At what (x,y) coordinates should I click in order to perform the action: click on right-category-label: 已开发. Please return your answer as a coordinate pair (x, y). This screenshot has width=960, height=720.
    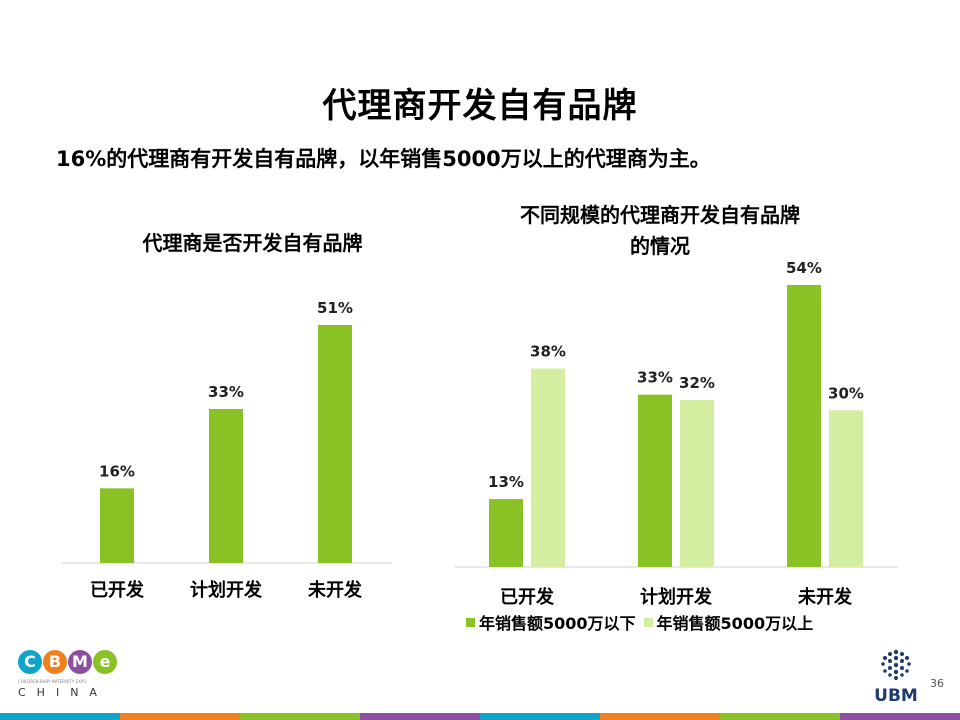
    Looking at the image, I should click on (527, 597).